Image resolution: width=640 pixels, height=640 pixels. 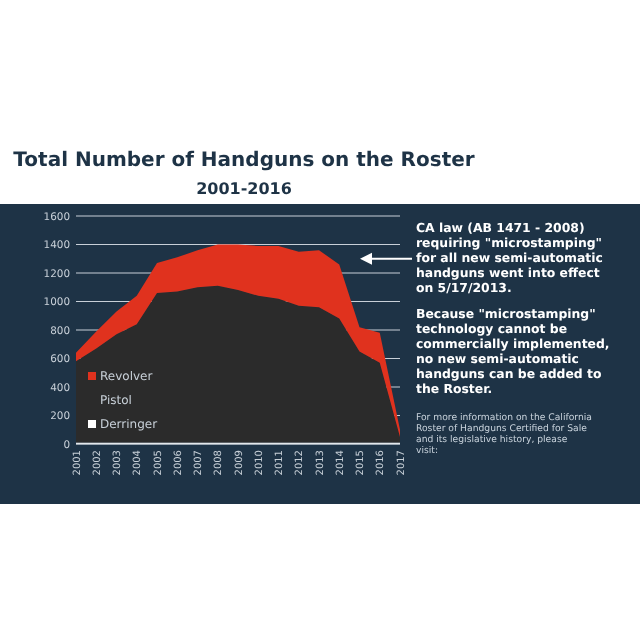 What do you see at coordinates (244, 161) in the screenshot?
I see `chart-title: Total Number of Handguns on the Roster` at bounding box center [244, 161].